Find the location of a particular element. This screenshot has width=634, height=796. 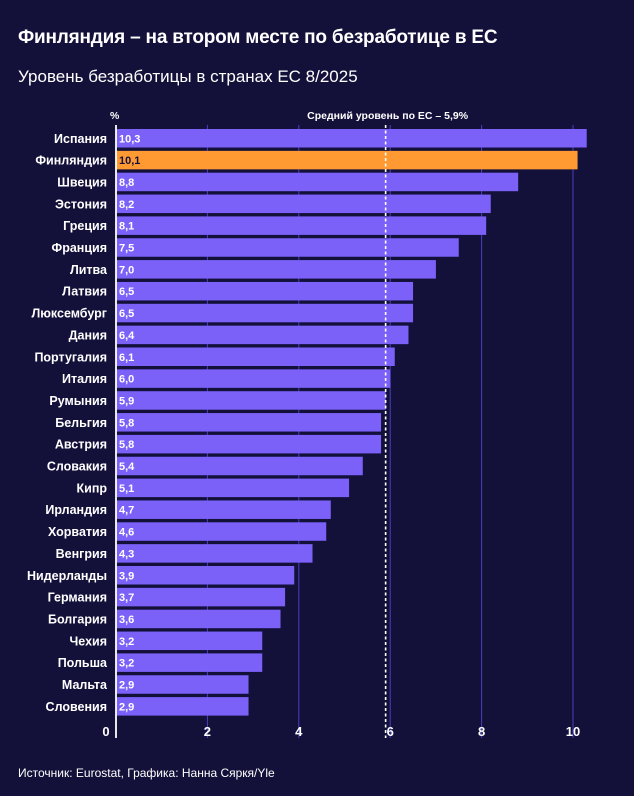

value-label: 5,4 is located at coordinates (127, 467).